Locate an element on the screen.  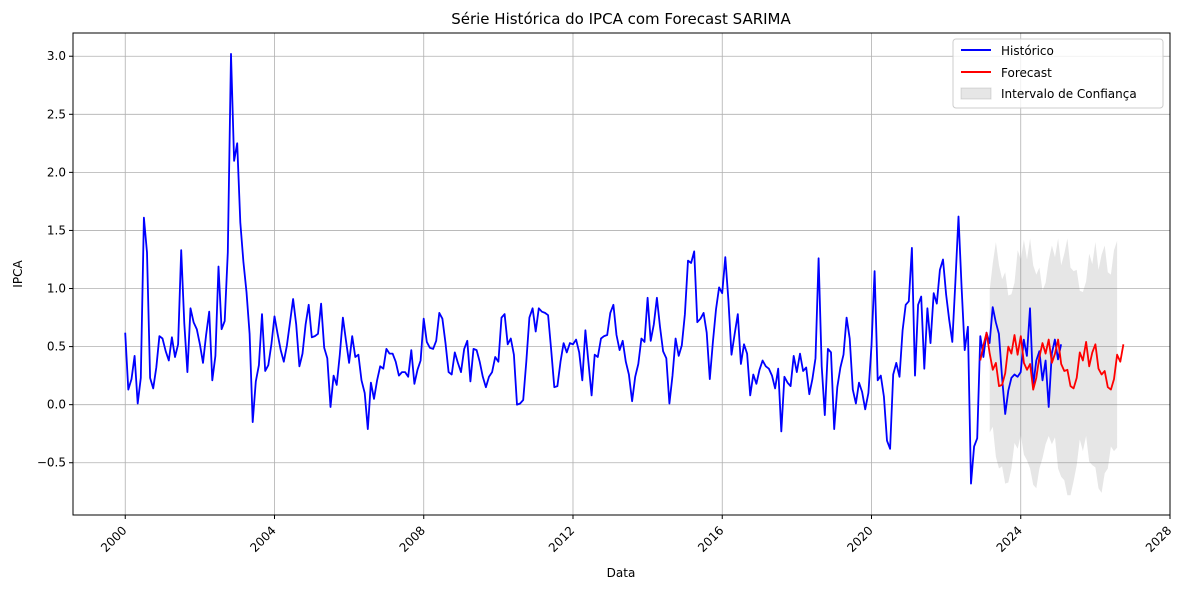
y-tick-label: 0.5 is located at coordinates (56, 347).